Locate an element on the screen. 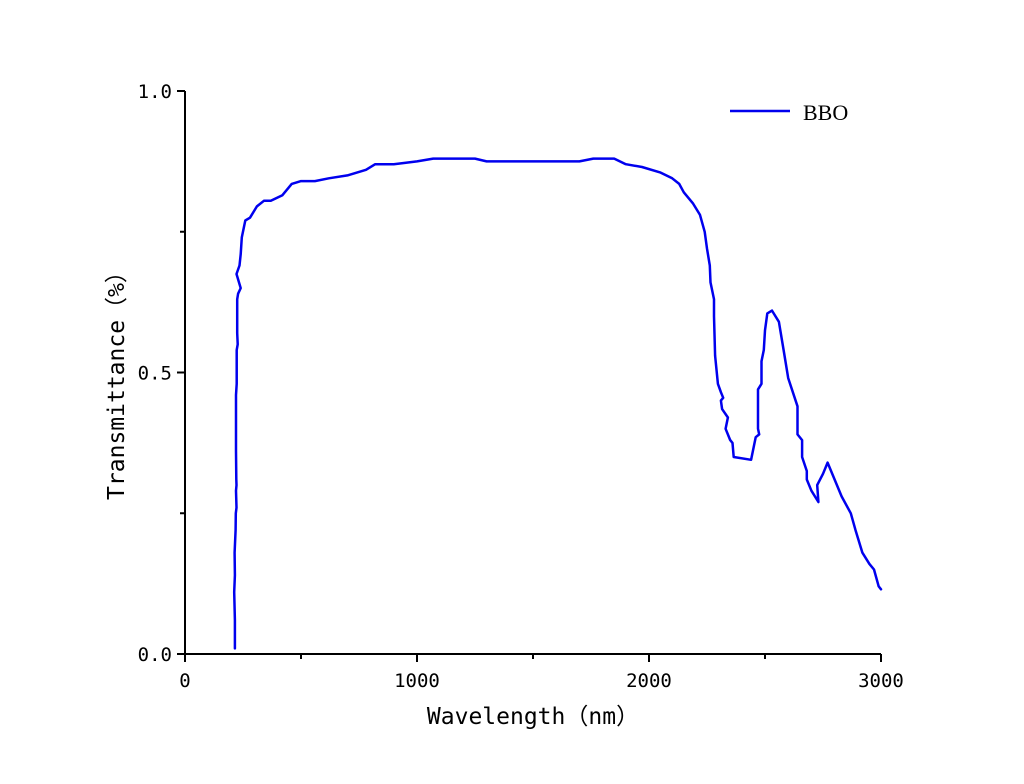 The width and height of the screenshot is (1024, 784). x-tick-label: 2000 is located at coordinates (649, 681).